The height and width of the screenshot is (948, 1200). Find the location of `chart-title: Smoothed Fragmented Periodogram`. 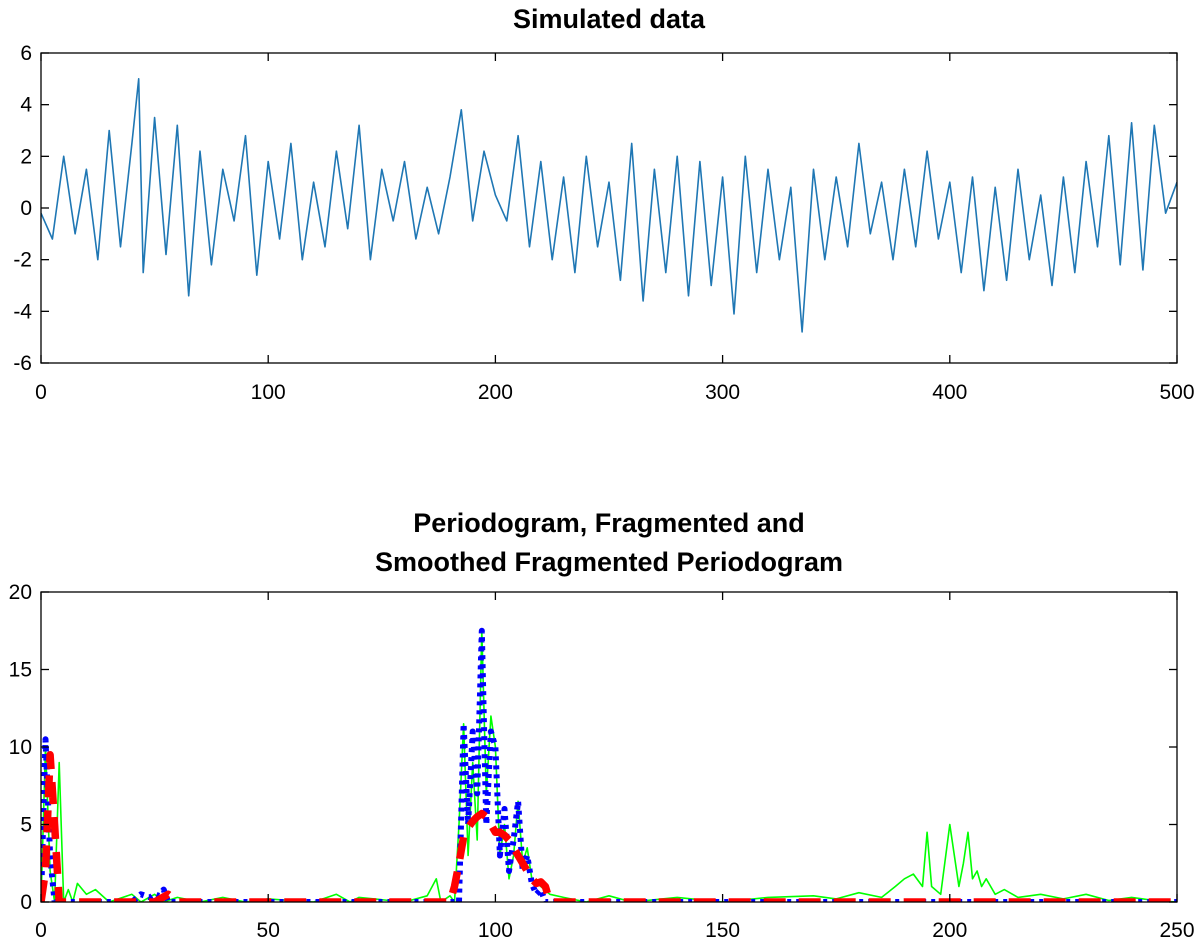

chart-title: Smoothed Fragmented Periodogram is located at coordinates (609, 562).